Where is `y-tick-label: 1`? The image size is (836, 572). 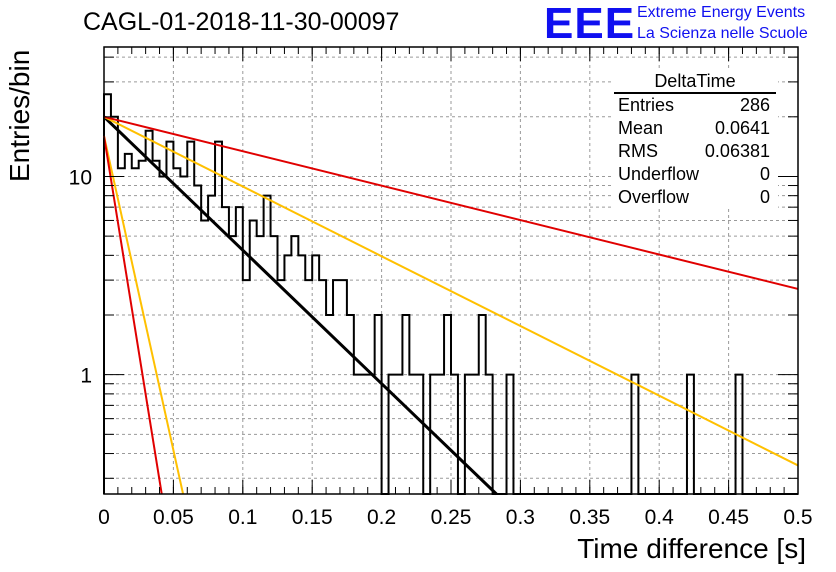
y-tick-label: 1 is located at coordinates (86, 376).